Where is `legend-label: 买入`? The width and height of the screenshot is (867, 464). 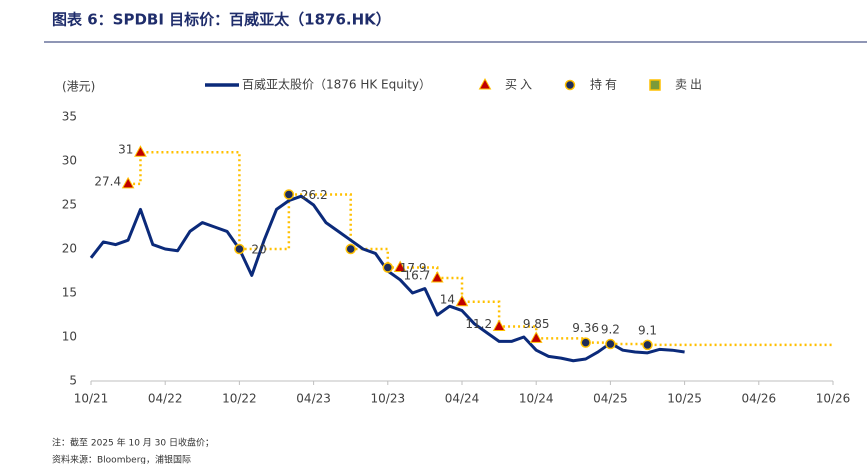
legend-label: 买入 is located at coordinates (520, 85).